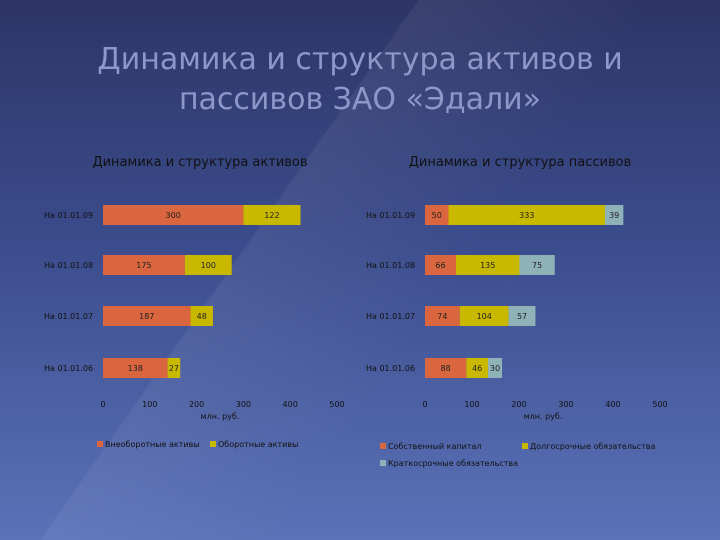 The width and height of the screenshot is (720, 540). I want to click on liabilities-data-label: 50, so click(437, 215).